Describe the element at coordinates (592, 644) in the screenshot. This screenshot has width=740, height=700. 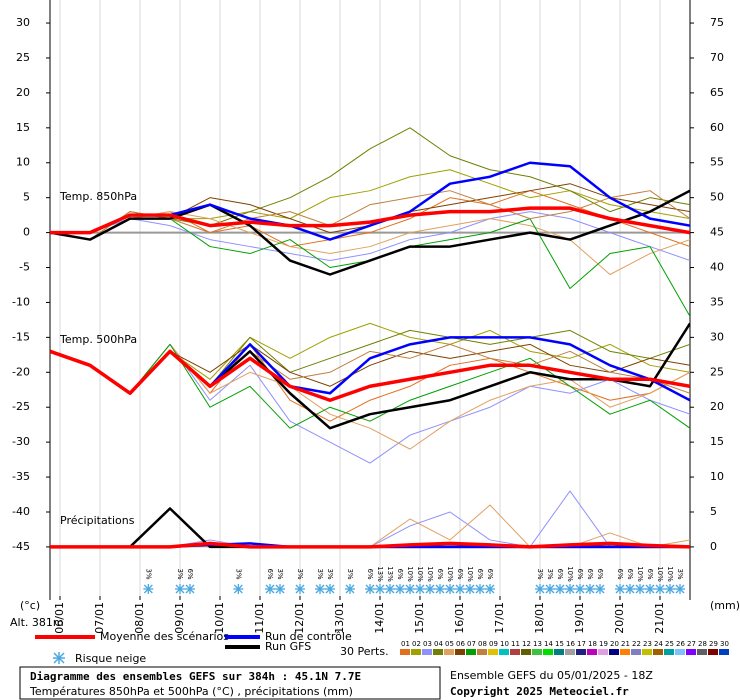
I see `member-legend-label: 18` at that location.